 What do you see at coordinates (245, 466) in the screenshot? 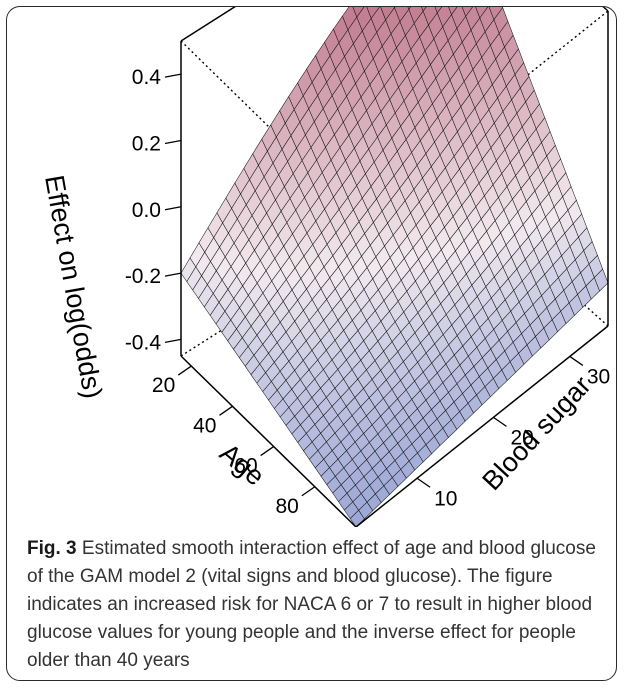
I see `x-tick-label: 60` at bounding box center [245, 466].